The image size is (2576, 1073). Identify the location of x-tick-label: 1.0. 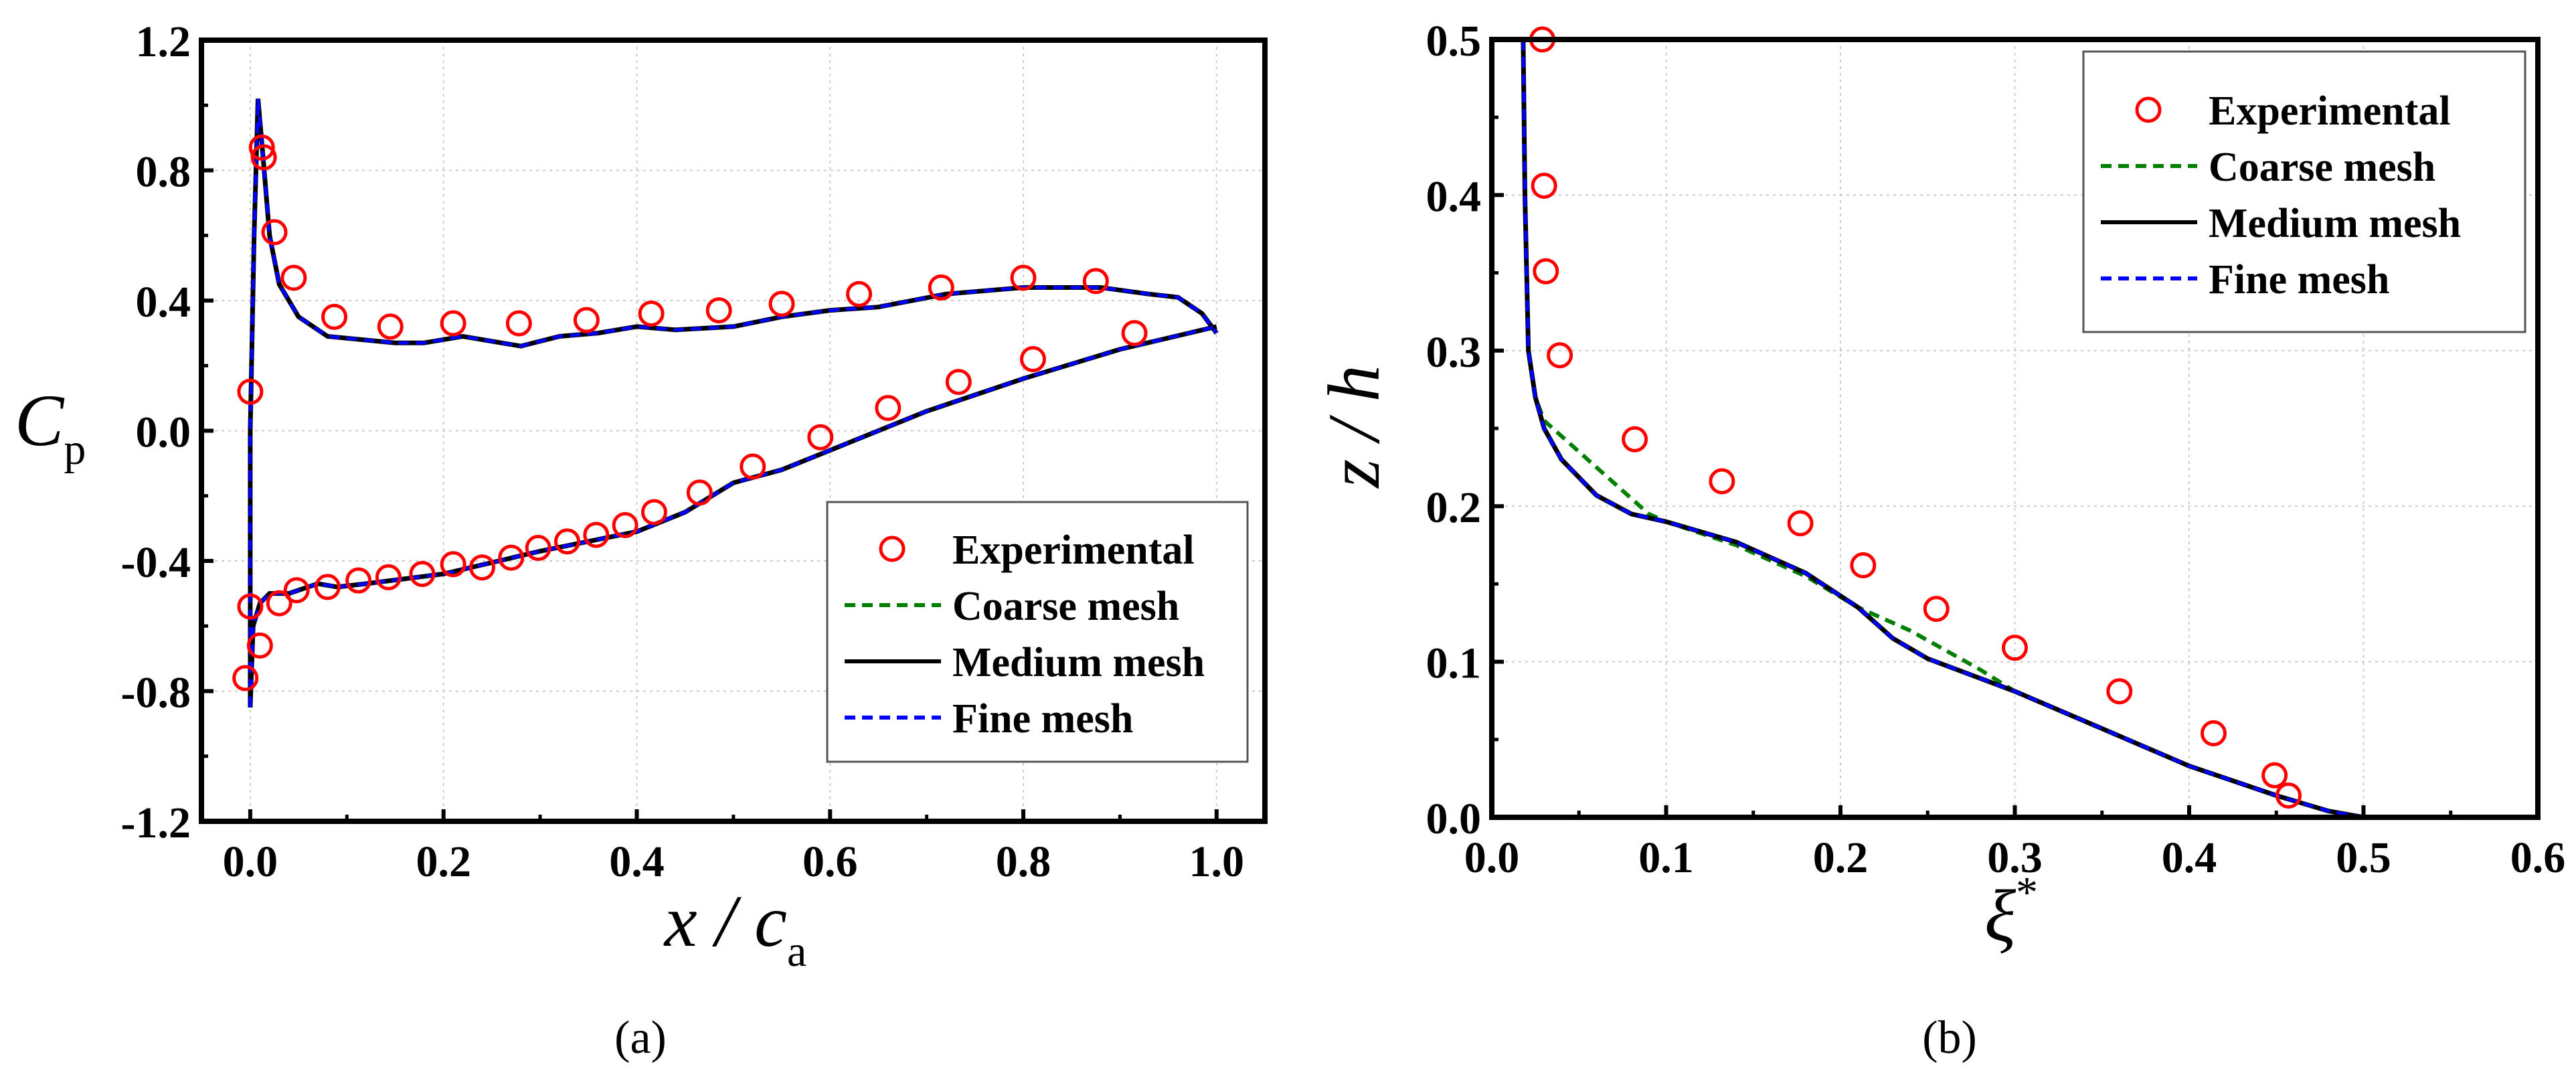
(1217, 861).